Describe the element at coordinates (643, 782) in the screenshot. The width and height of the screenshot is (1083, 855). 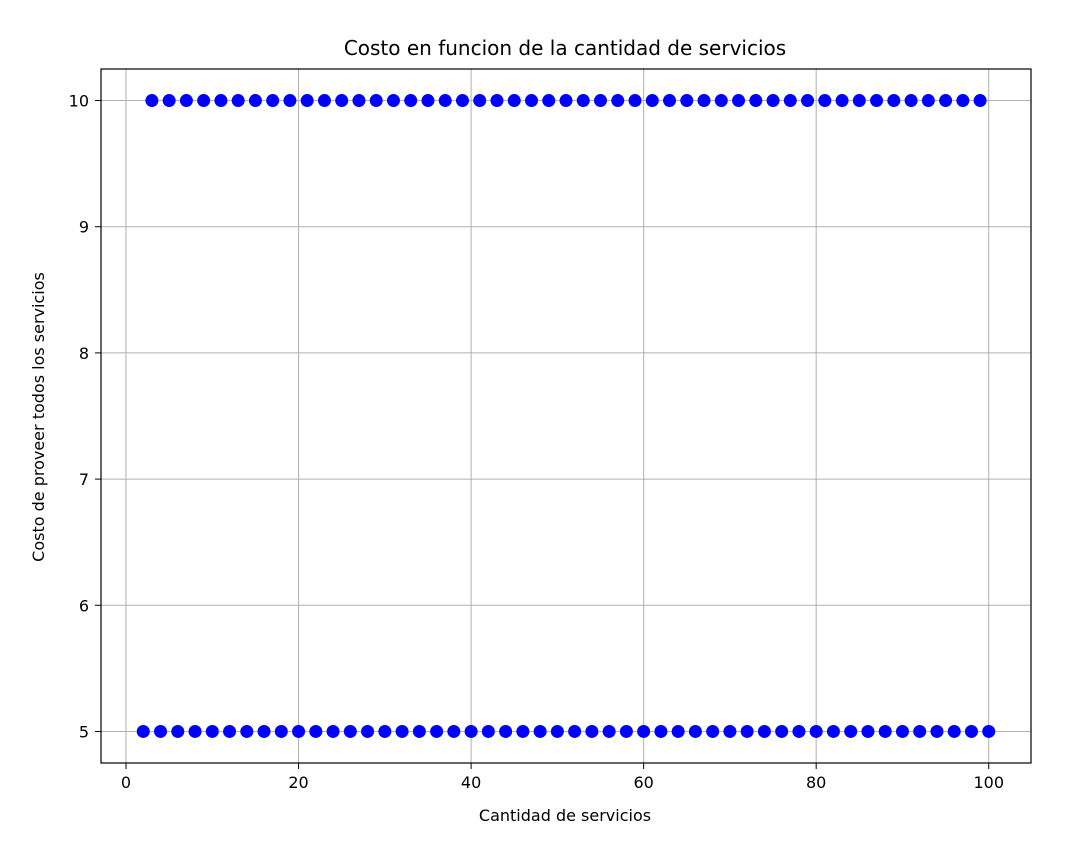
I see `x-tick-label: 60` at that location.